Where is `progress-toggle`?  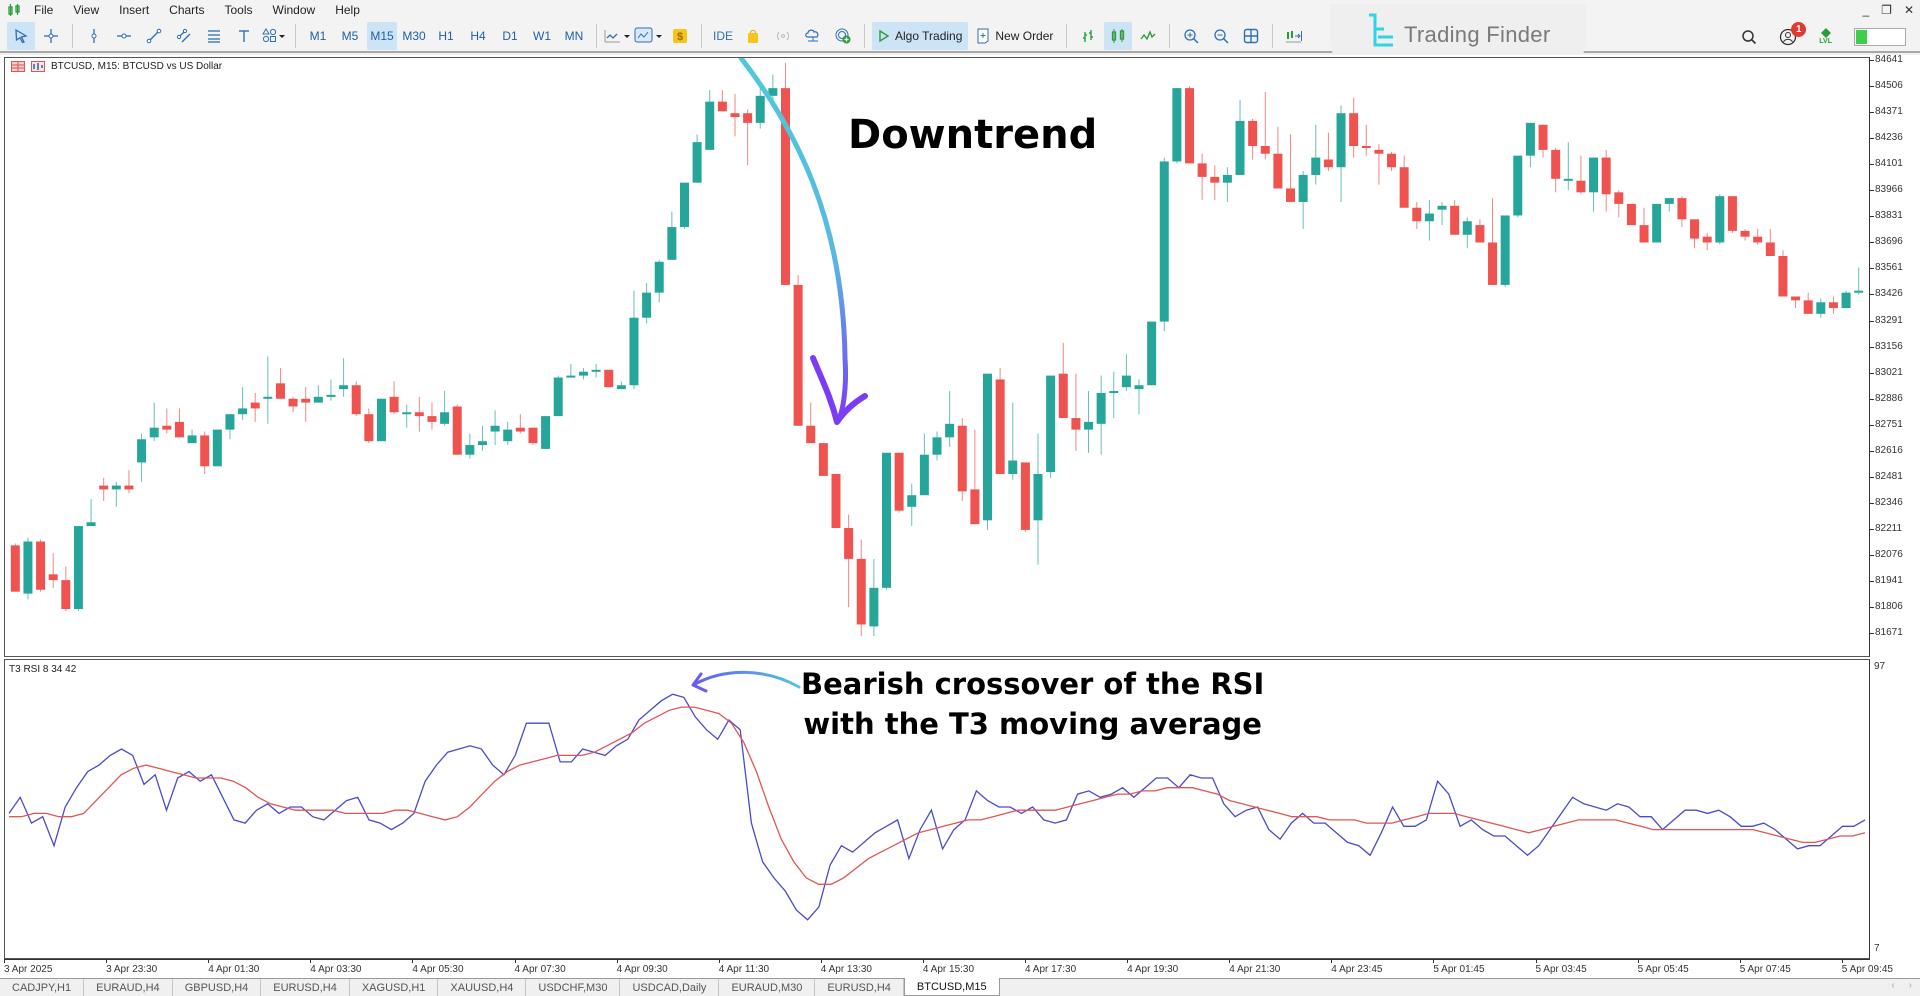
progress-toggle is located at coordinates (1880, 37).